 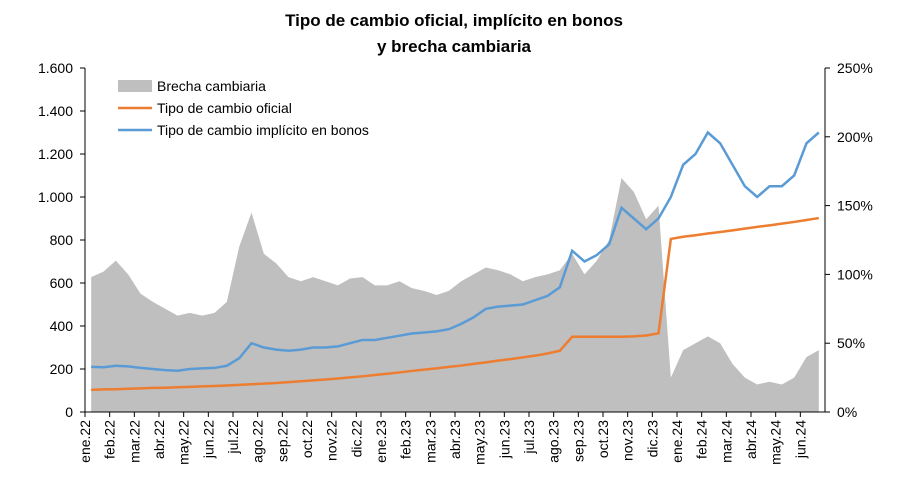 What do you see at coordinates (529, 437) in the screenshot?
I see `x-tick-label: jul.23` at bounding box center [529, 437].